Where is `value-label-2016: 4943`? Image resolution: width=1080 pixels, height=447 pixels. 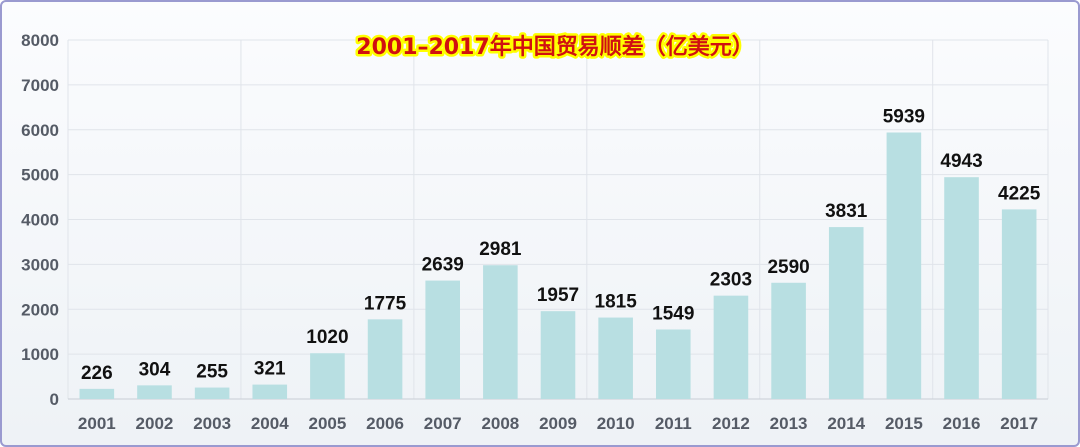 value-label-2016: 4943 is located at coordinates (961, 161).